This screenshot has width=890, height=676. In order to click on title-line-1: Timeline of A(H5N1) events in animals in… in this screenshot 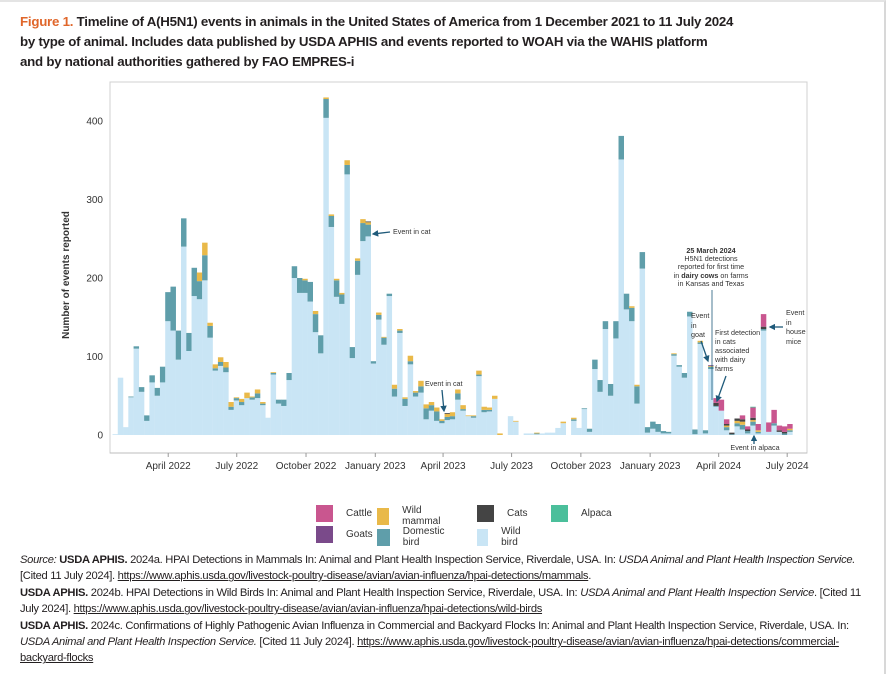, I will do `click(403, 21)`.